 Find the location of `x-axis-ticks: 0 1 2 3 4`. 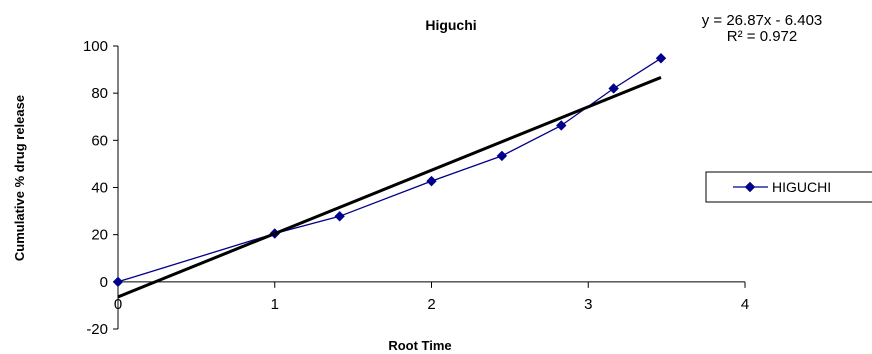

x-axis-ticks: 0 1 2 3 4 is located at coordinates (431, 297).